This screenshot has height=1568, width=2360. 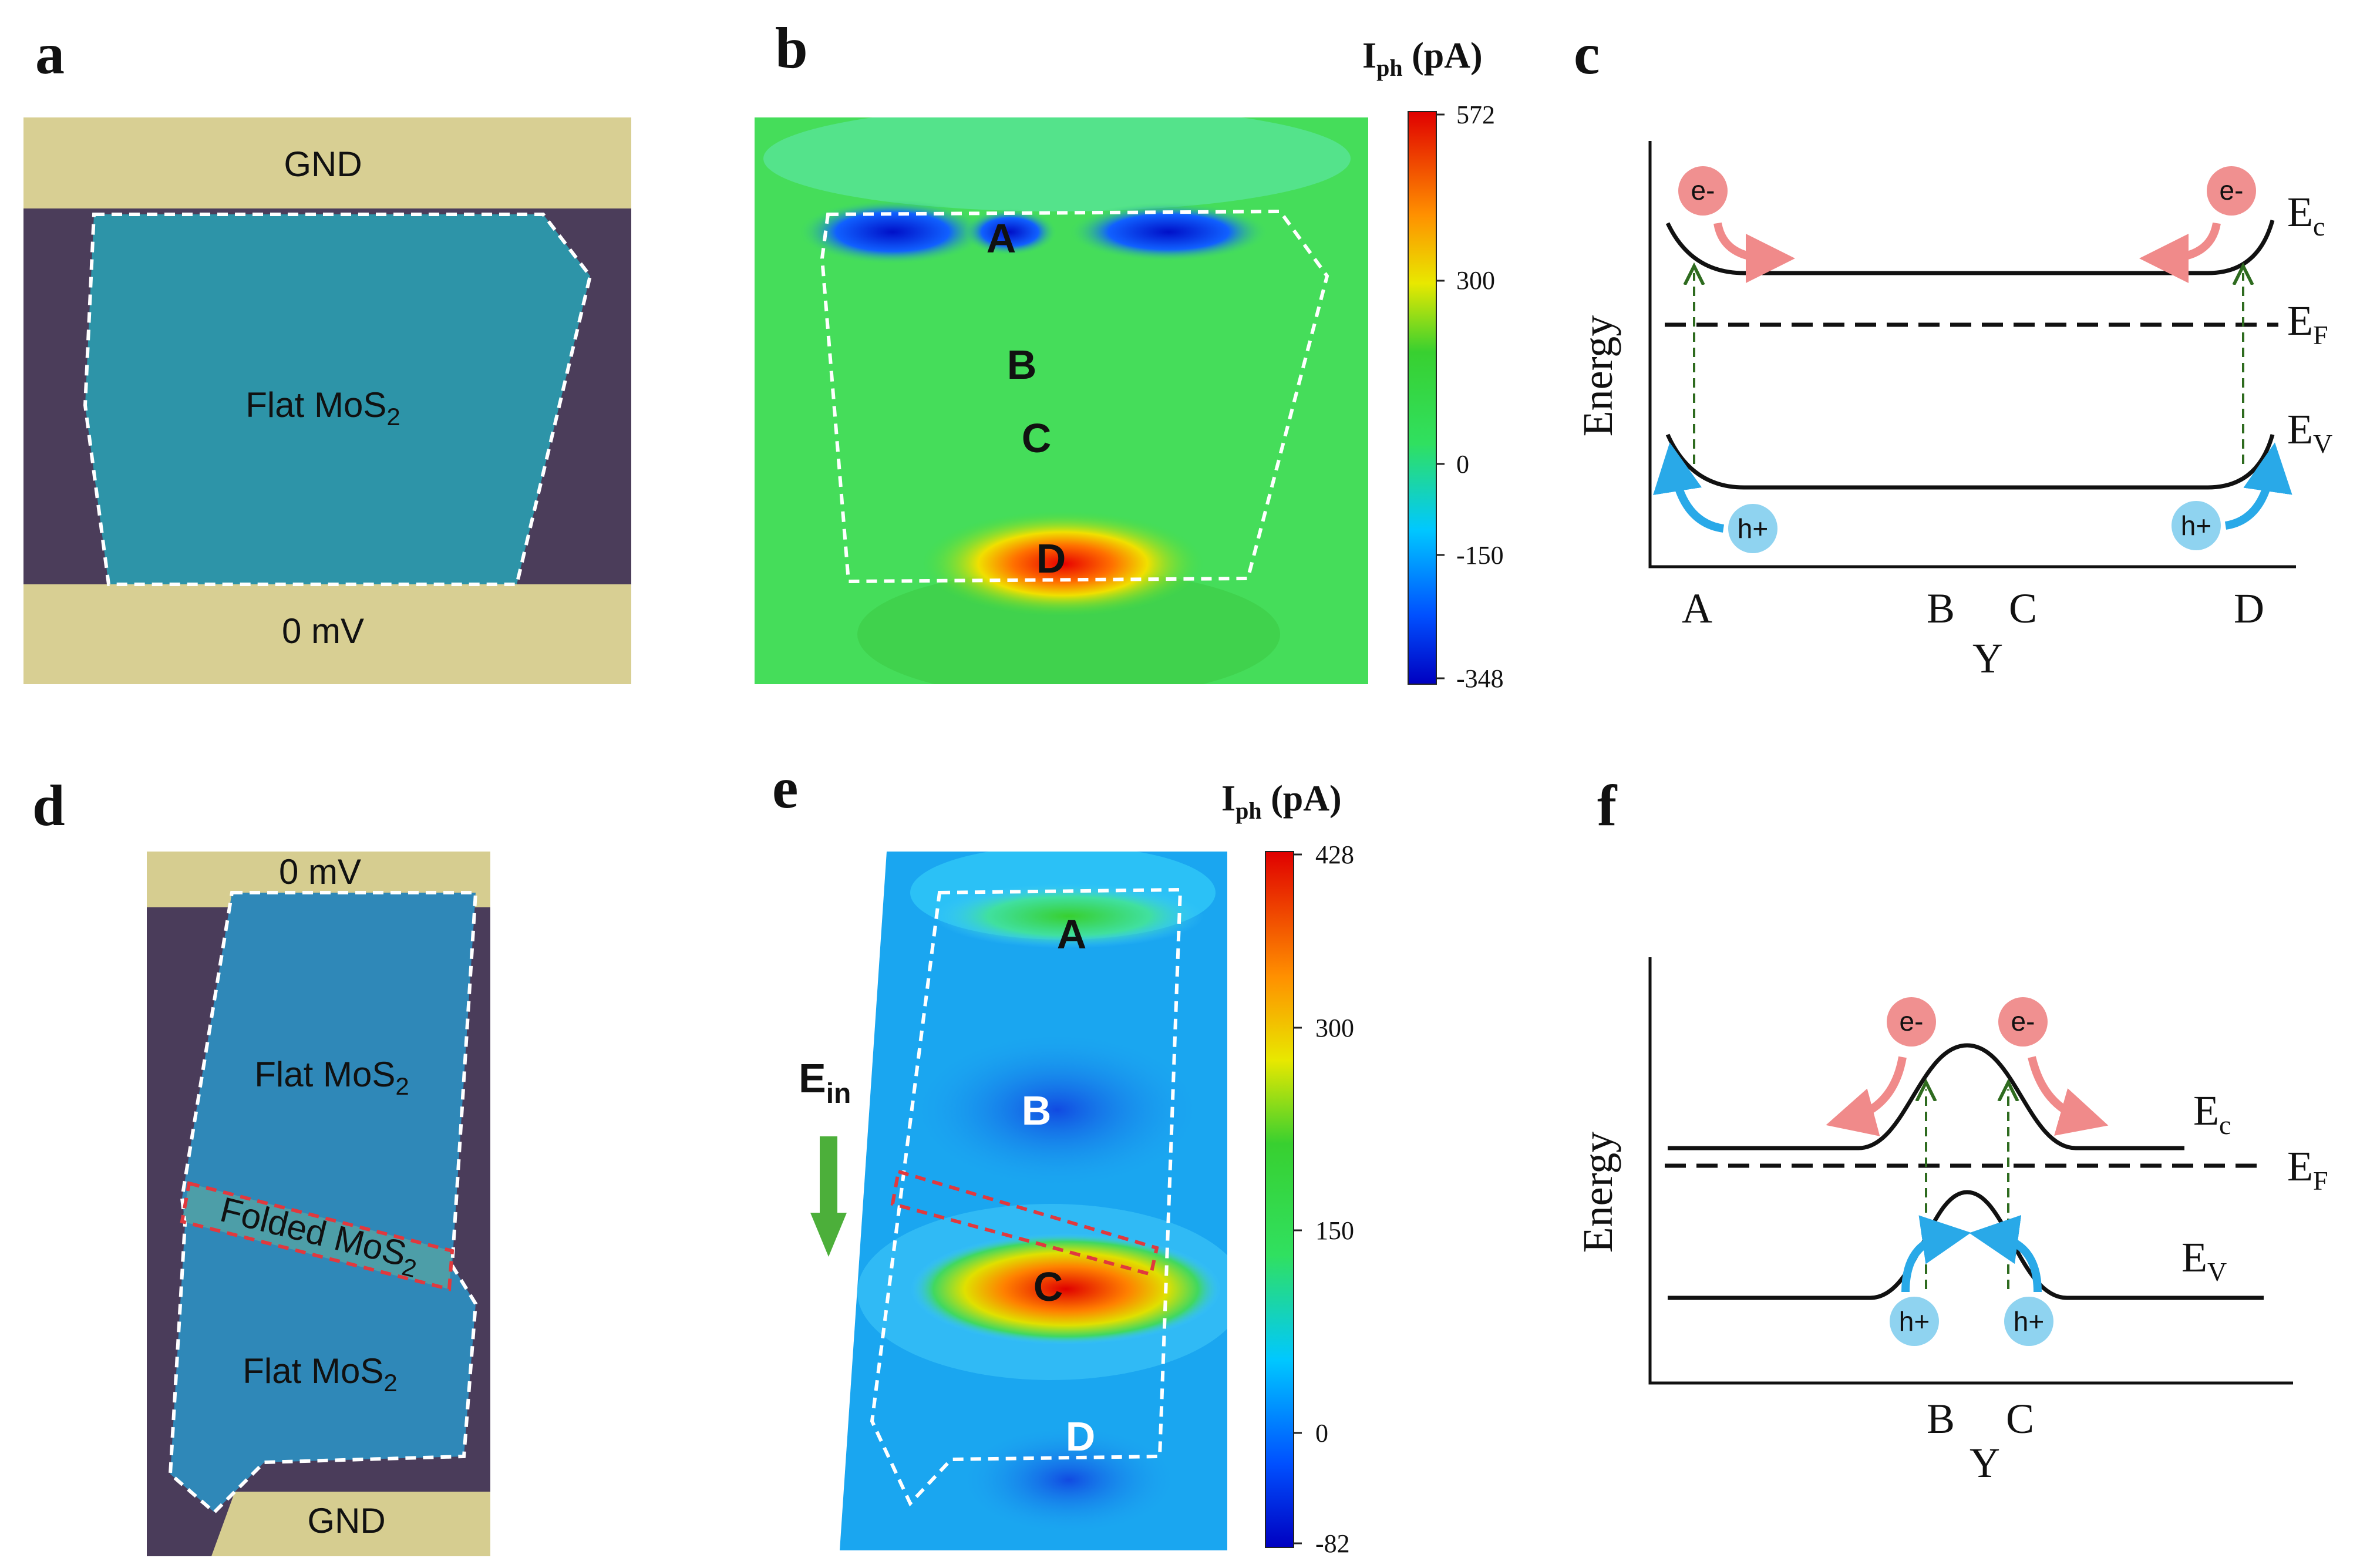 I want to click on flat-flake-a, so click(x=337, y=399).